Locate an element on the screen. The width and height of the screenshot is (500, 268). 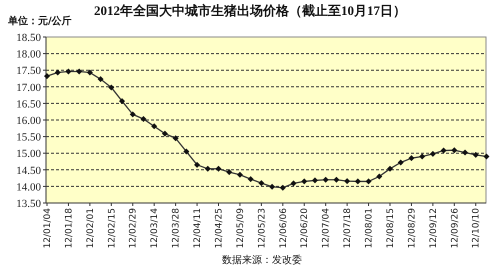
x-tick-label: 12/09/26 is located at coordinates (455, 228).